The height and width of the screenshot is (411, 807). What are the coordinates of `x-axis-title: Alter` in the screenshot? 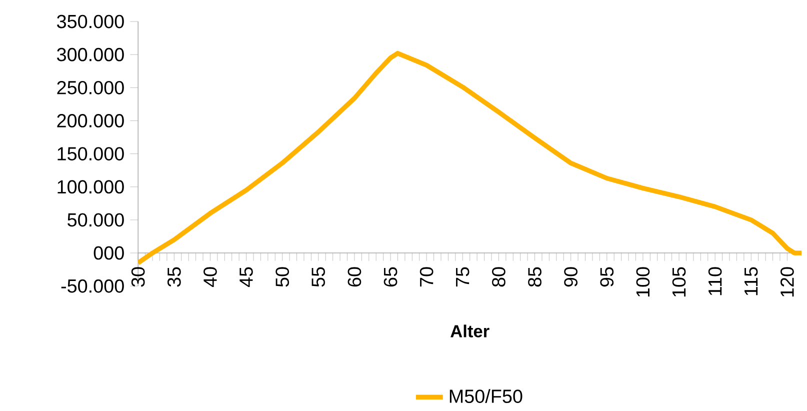 It's located at (470, 331).